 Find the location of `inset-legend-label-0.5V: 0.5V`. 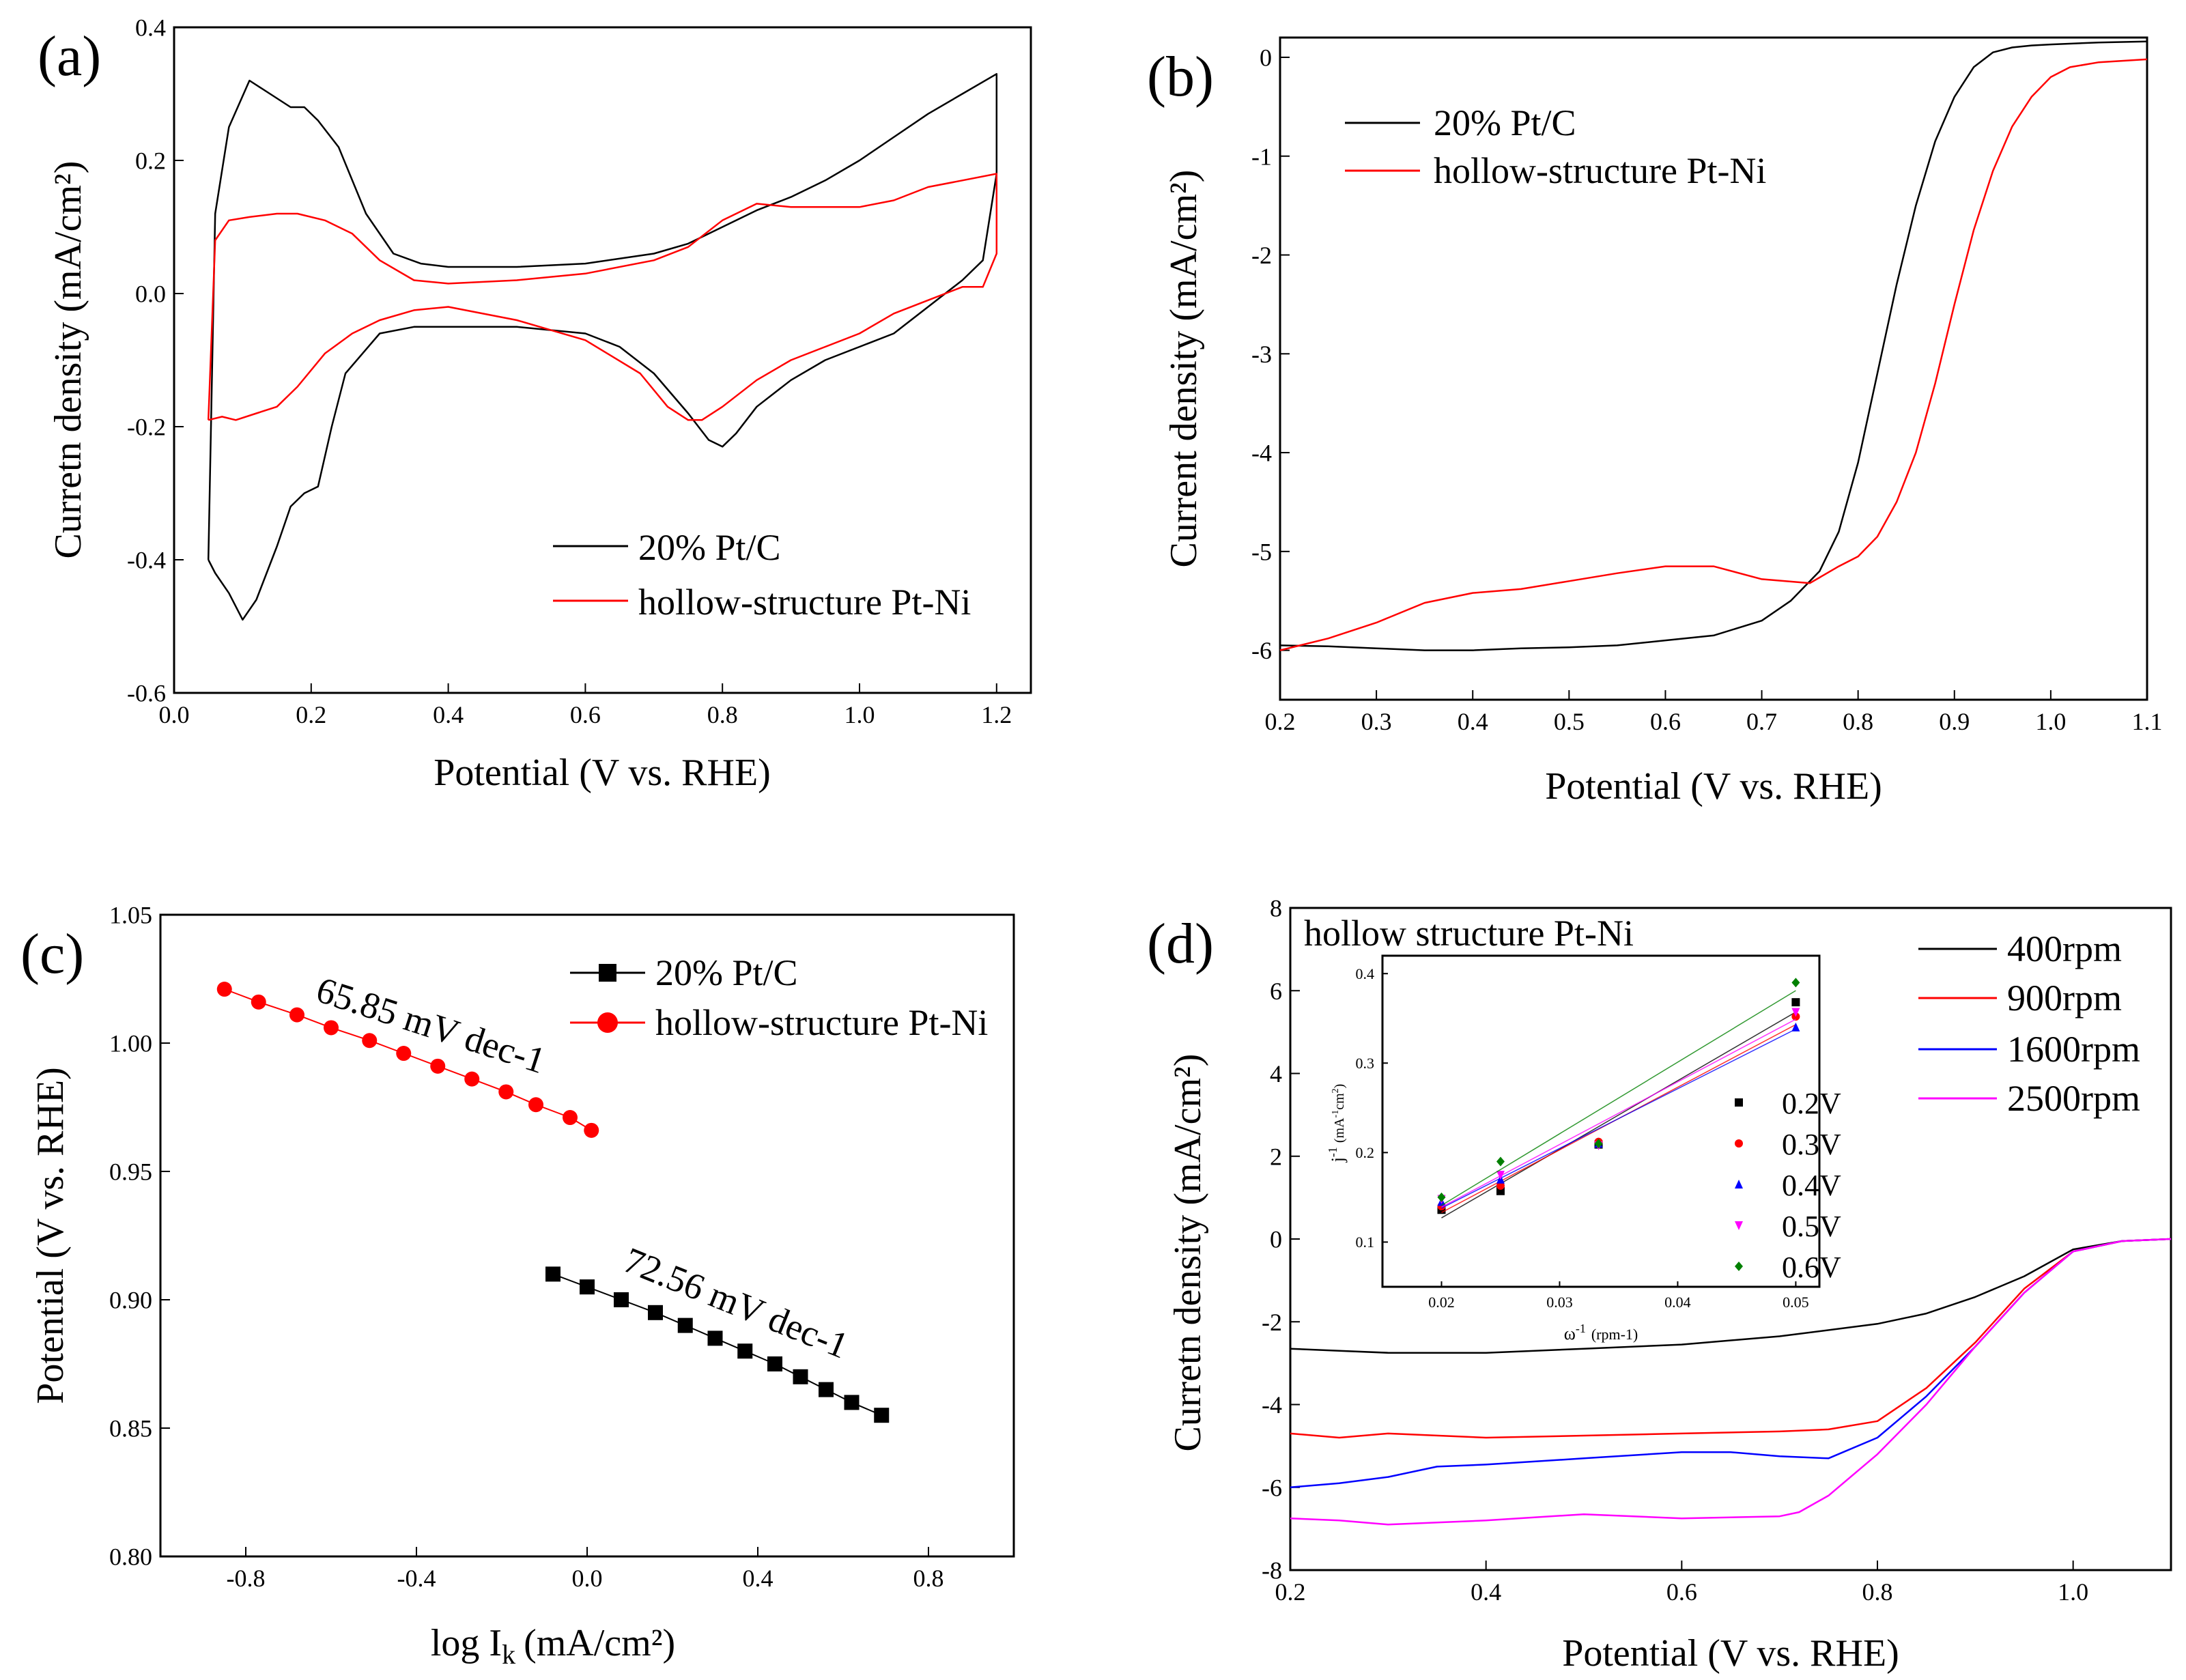

inset-legend-label-0.5V: 0.5V is located at coordinates (1811, 1226).